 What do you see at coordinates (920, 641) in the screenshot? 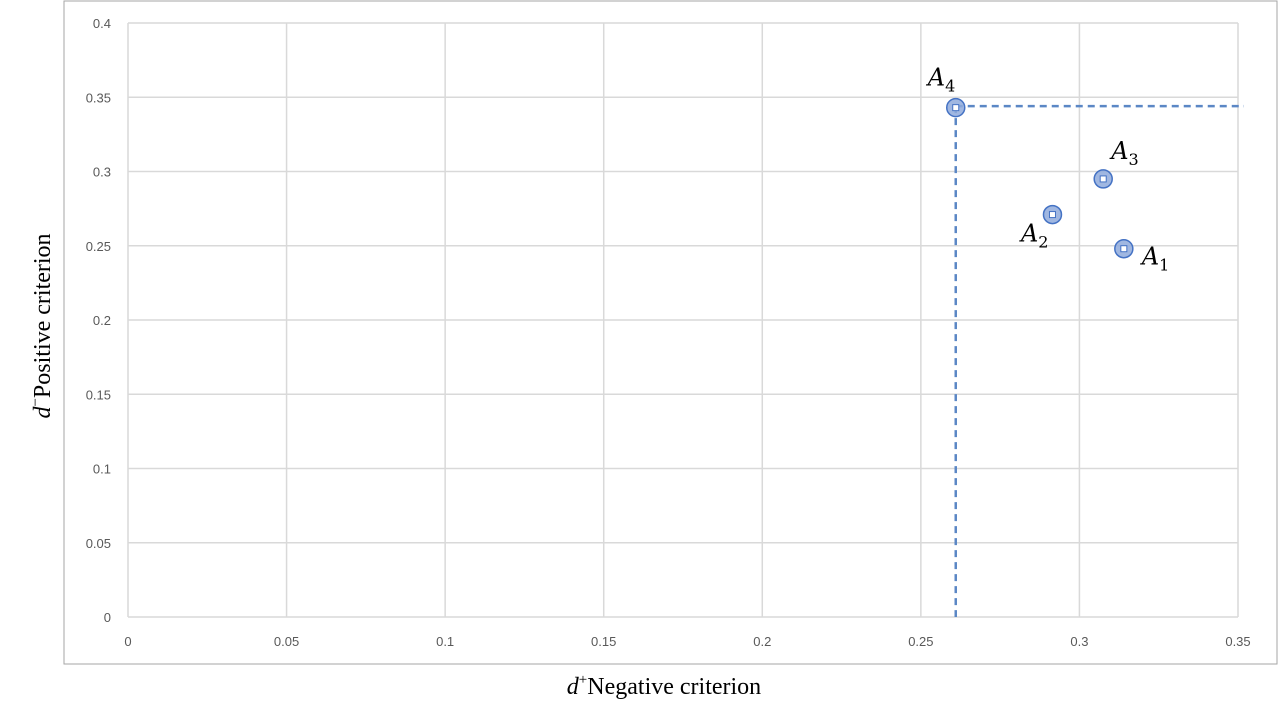
I see `x-tick-label: 0.25` at bounding box center [920, 641].